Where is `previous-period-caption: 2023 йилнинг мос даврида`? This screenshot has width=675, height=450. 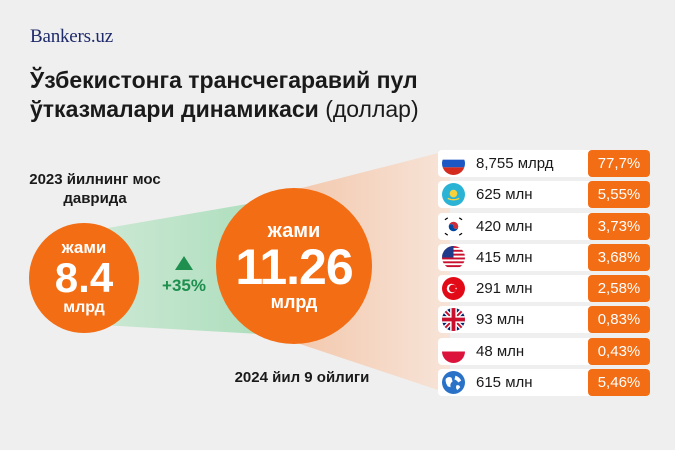
previous-period-caption: 2023 йилнинг мос даврида is located at coordinates (95, 189).